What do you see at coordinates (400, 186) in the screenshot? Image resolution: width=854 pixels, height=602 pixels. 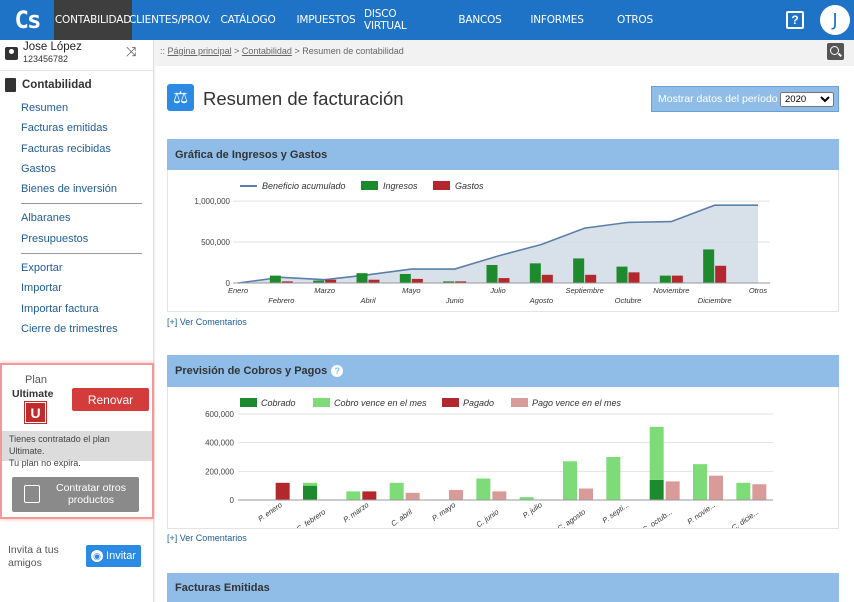 I see `legend-label: Ingresos` at bounding box center [400, 186].